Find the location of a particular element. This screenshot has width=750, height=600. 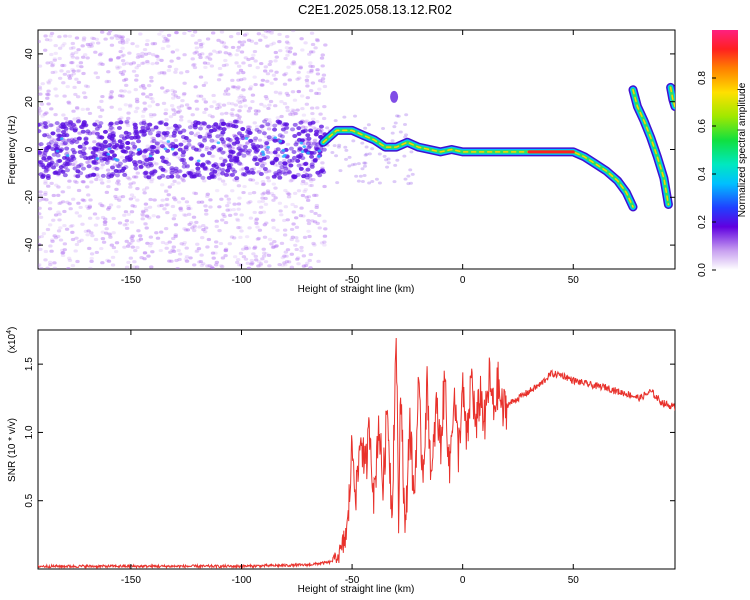

chart-title: C2E1.2025.058.13.12.R02 is located at coordinates (375, 9).